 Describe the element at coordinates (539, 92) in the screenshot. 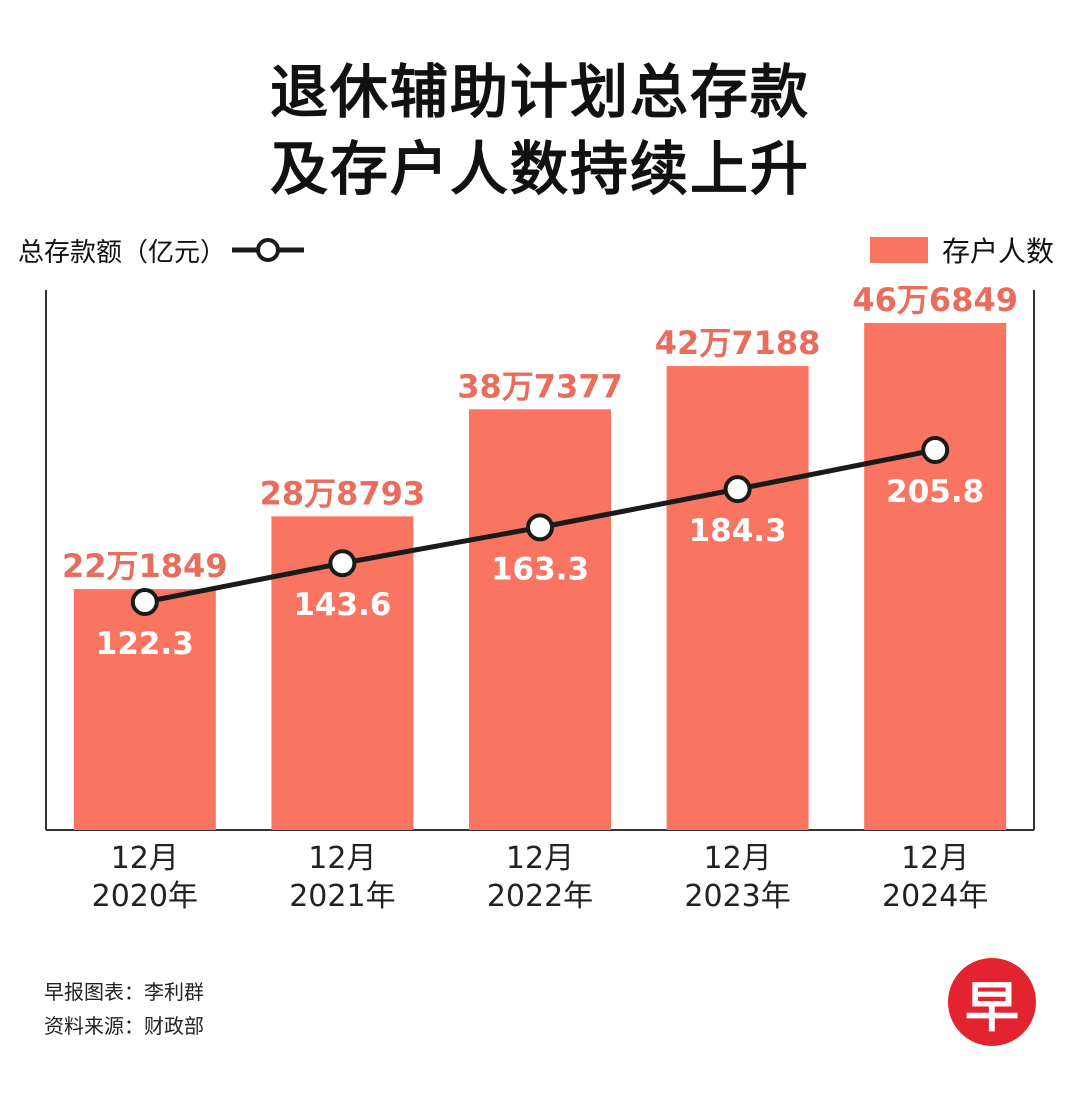

I see `chart-title-line1: 退休辅助计划总存款` at that location.